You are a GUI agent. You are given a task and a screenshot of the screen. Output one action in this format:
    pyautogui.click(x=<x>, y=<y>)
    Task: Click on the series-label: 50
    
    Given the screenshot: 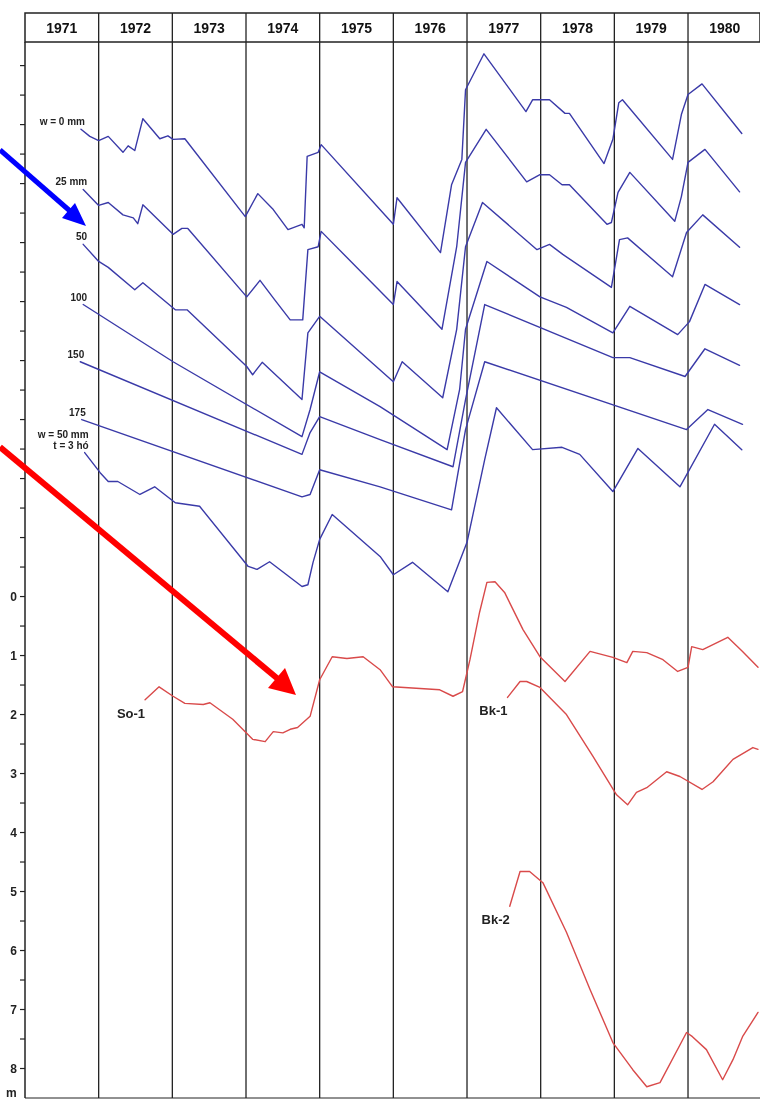 What is the action you would take?
    pyautogui.click(x=82, y=237)
    